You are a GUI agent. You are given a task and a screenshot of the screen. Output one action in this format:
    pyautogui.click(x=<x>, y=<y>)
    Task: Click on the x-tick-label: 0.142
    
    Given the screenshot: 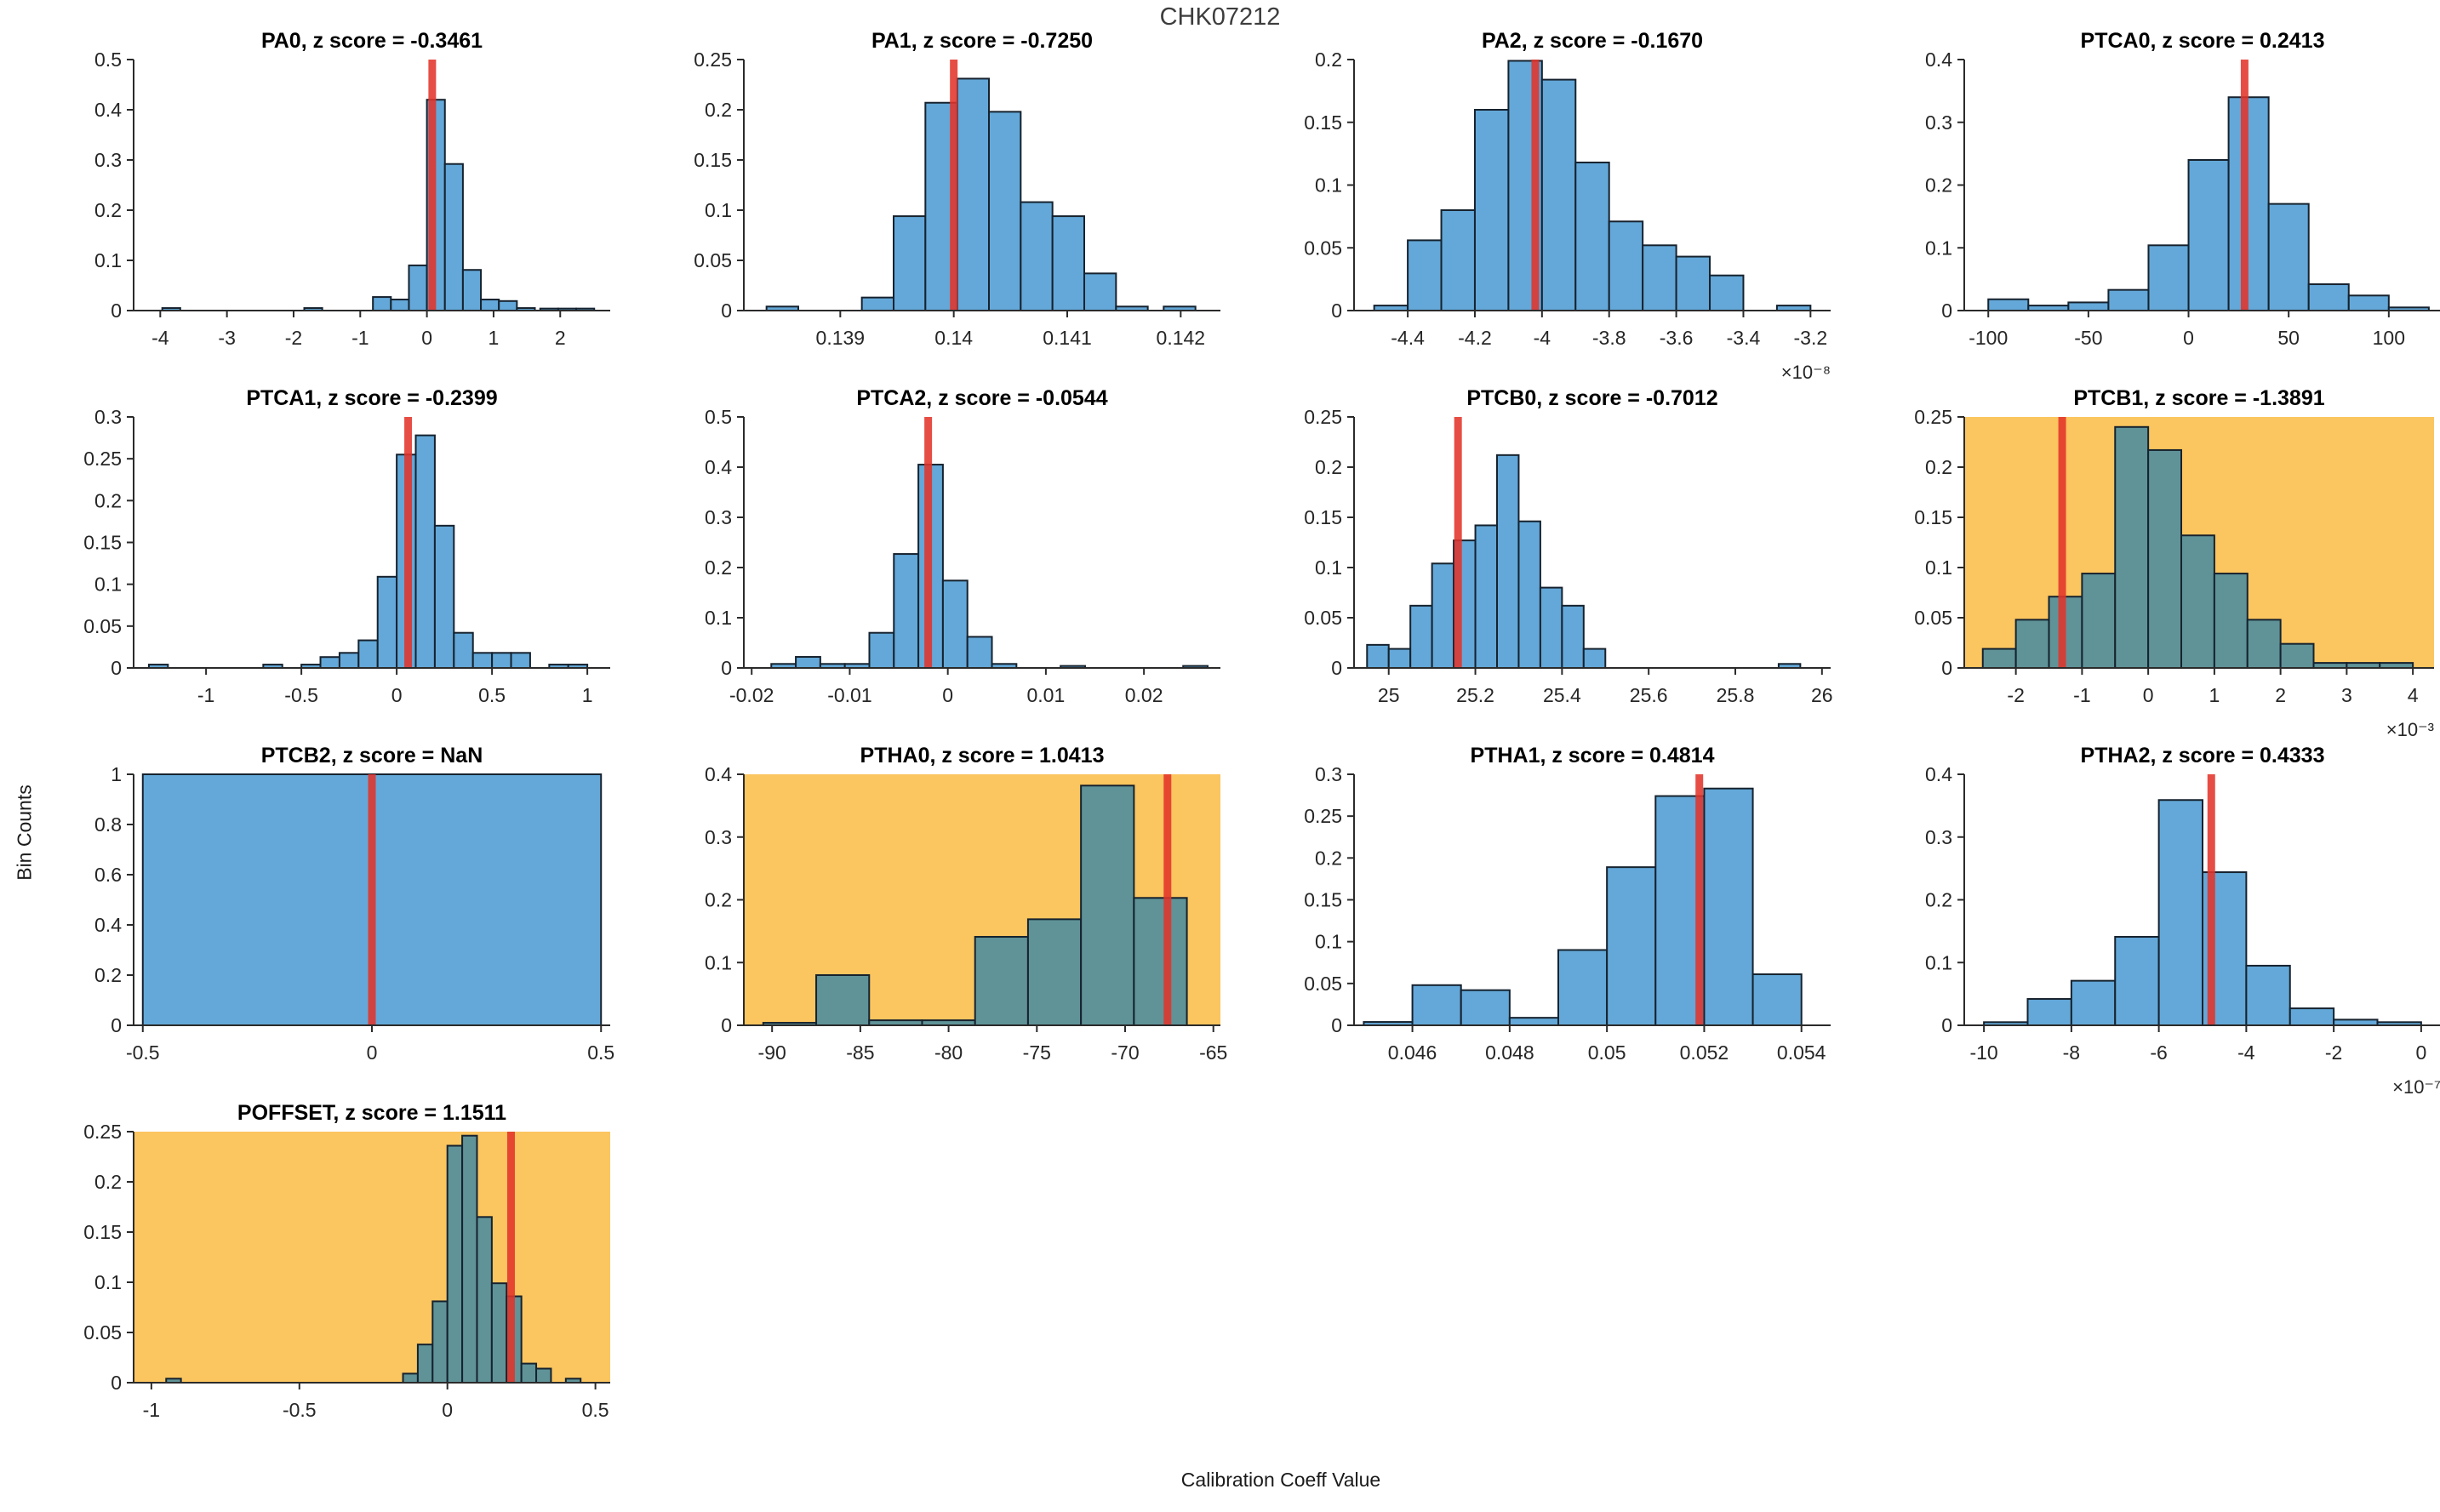 What is the action you would take?
    pyautogui.click(x=1181, y=338)
    